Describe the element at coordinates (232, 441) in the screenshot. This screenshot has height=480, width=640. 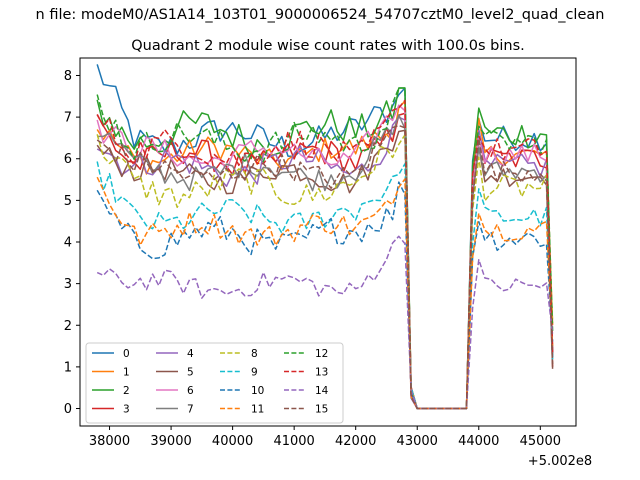
I see `x-tick-label: 40000` at that location.